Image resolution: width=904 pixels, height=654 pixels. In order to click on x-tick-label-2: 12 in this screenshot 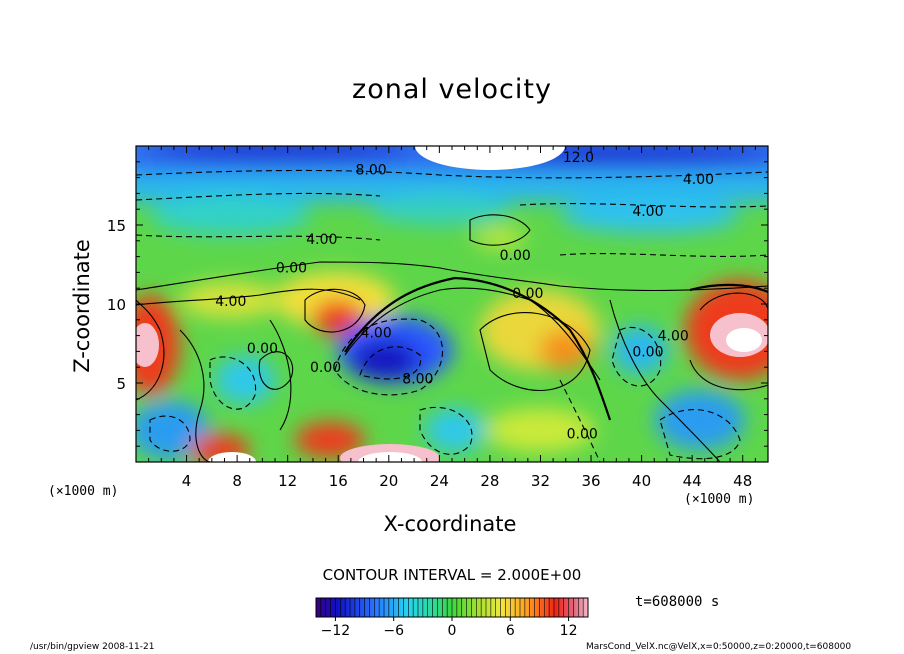, I will do `click(287, 481)`.